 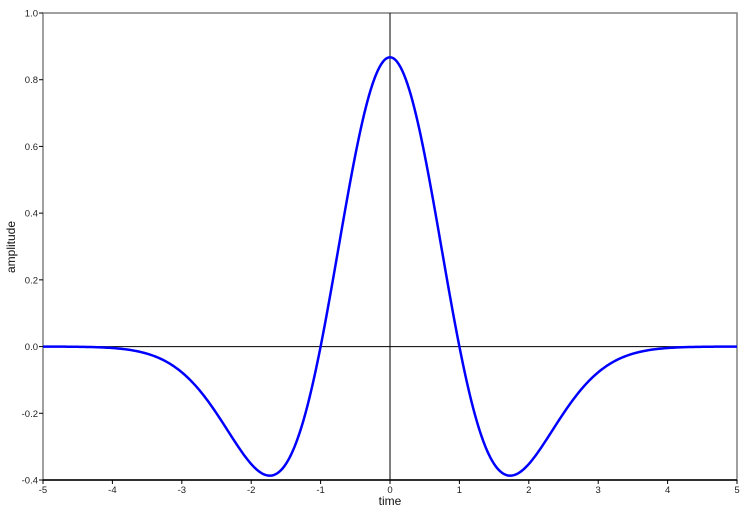 What do you see at coordinates (31, 147) in the screenshot?
I see `y-tick-label: 0.6` at bounding box center [31, 147].